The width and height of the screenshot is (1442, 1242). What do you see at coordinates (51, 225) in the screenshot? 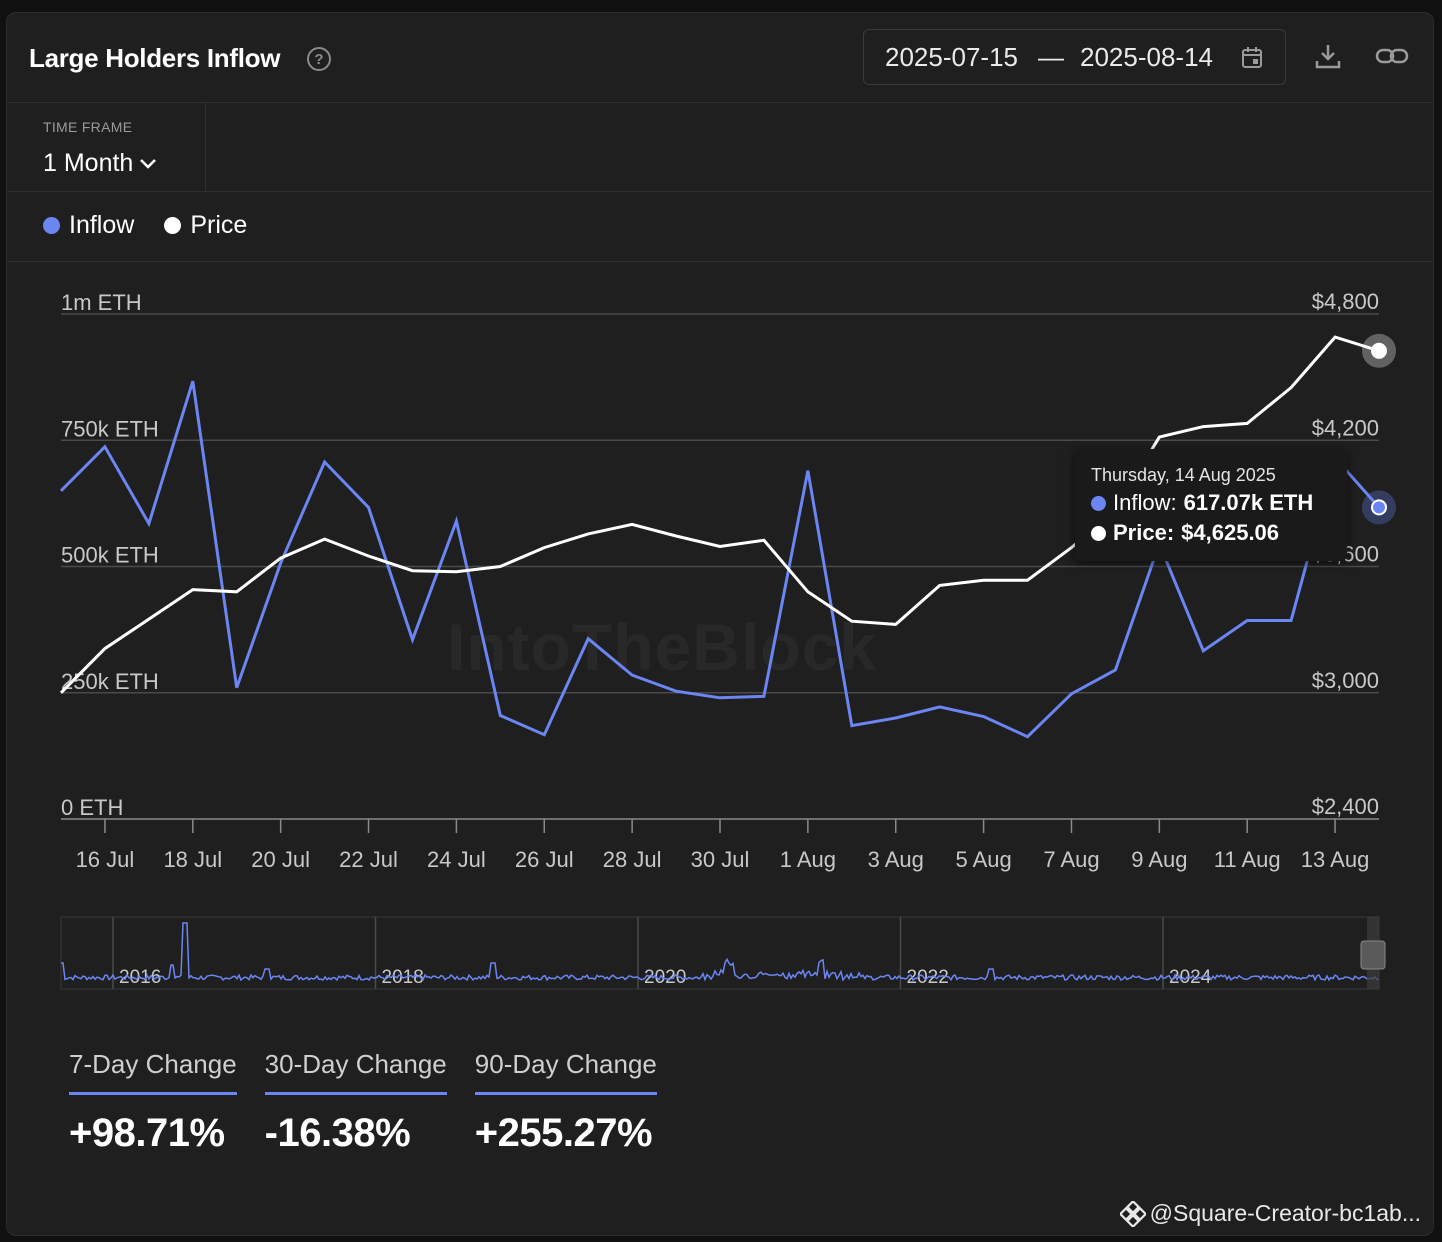
I see `legend-dot-inflow` at bounding box center [51, 225].